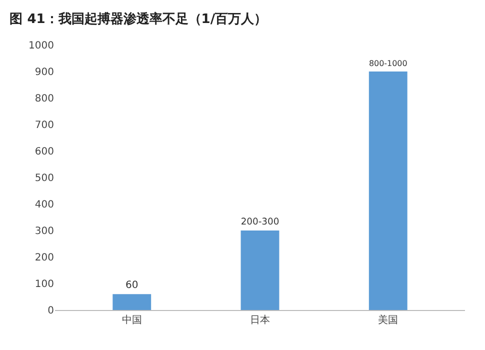 The height and width of the screenshot is (350, 485). What do you see at coordinates (44, 205) in the screenshot?
I see `y-tick-label: 400` at bounding box center [44, 205].